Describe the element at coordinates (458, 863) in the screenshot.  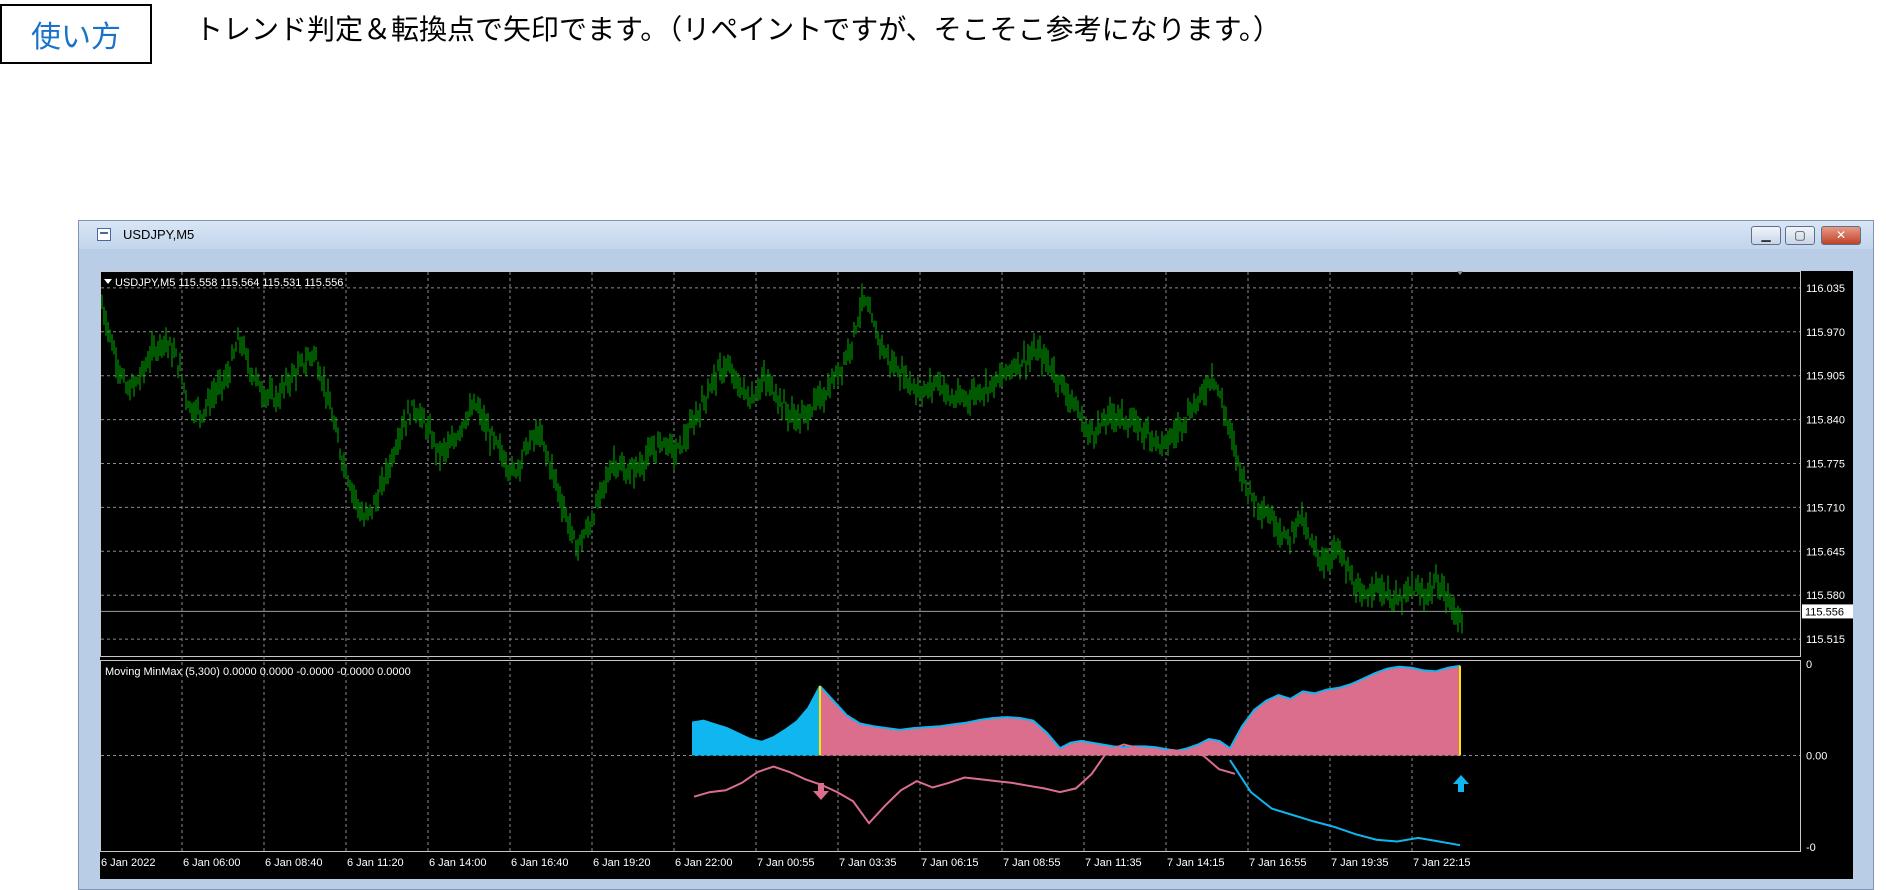
I see `time-axis-label: 6 Jan 14:00` at that location.